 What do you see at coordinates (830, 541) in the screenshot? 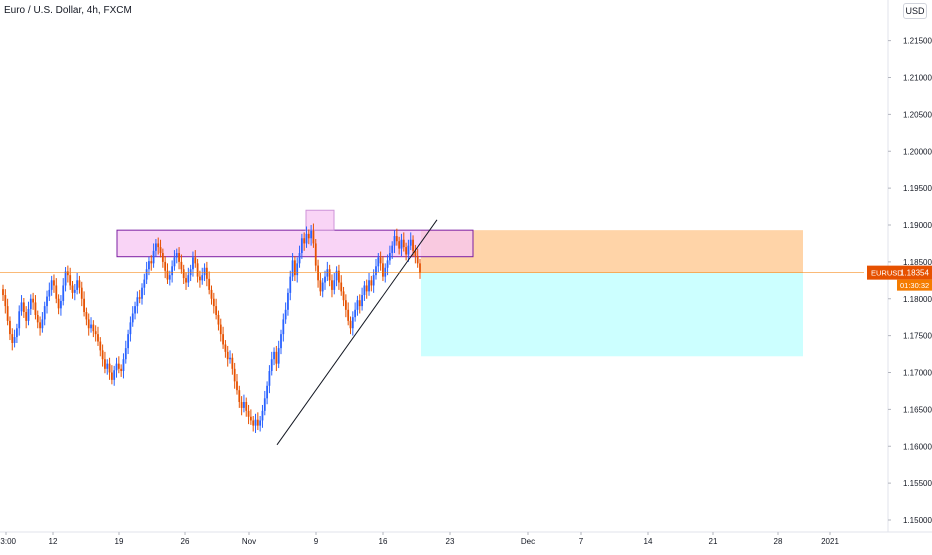
I see `time-tick-label: 2021` at bounding box center [830, 541].